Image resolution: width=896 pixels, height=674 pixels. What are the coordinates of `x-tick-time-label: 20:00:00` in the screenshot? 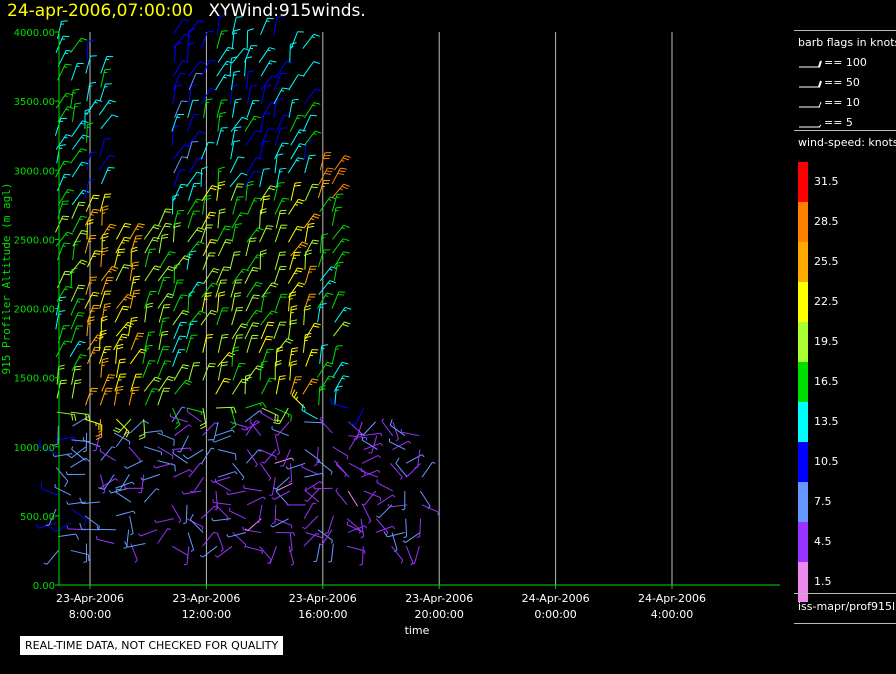 It's located at (438, 614).